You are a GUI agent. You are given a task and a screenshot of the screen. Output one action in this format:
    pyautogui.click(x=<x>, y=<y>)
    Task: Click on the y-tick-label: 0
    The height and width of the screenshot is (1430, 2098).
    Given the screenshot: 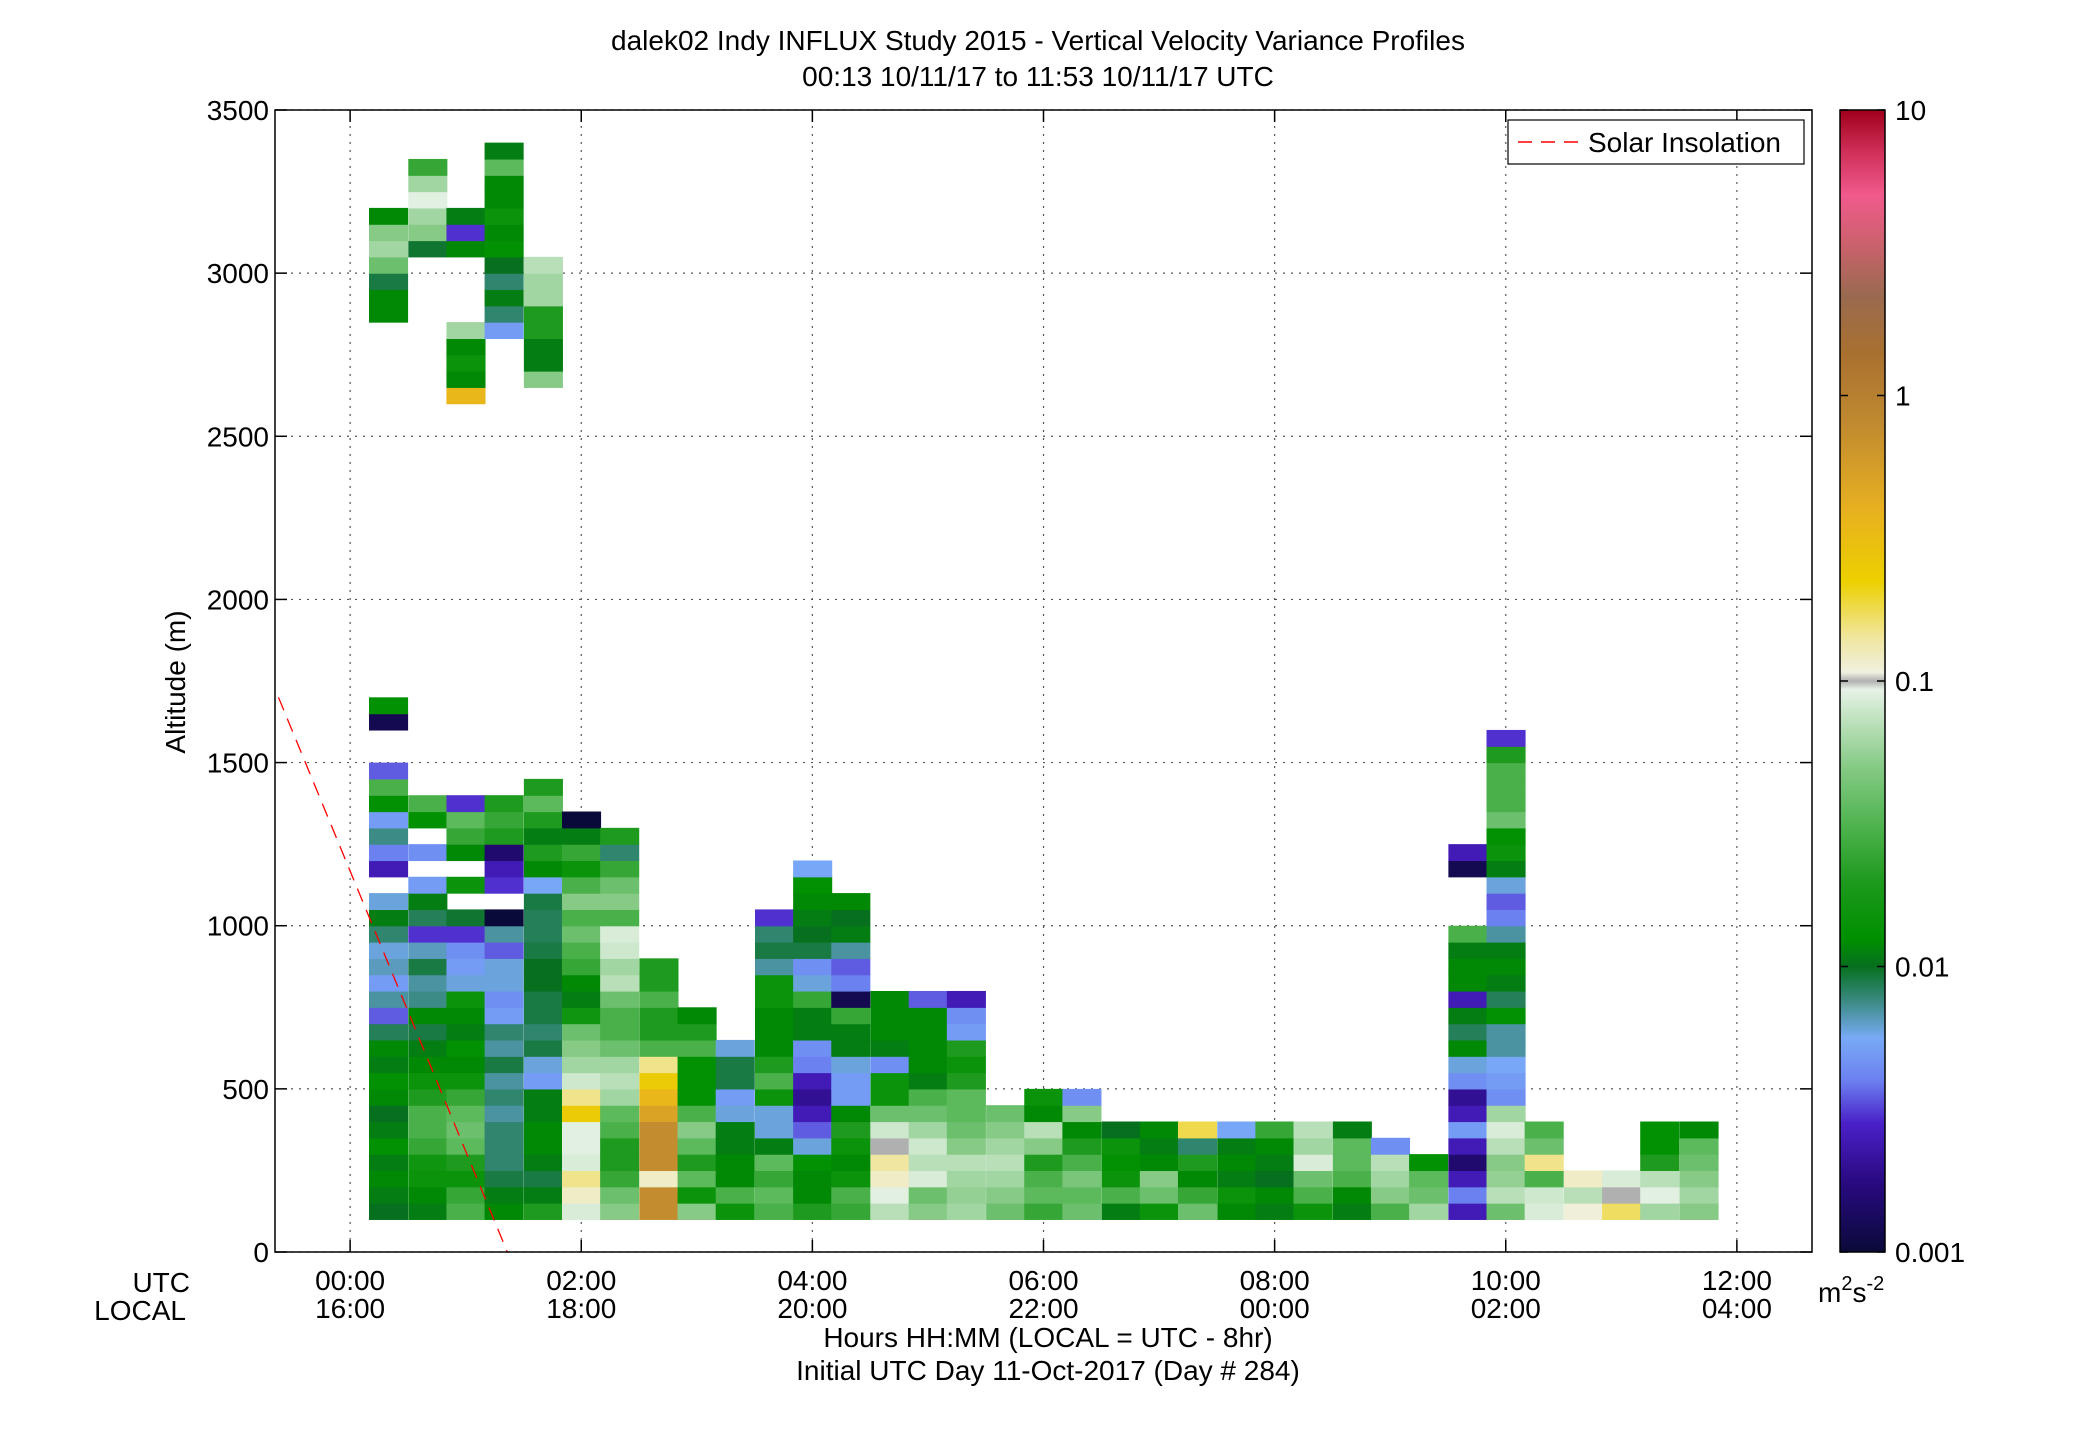 What is the action you would take?
    pyautogui.click(x=261, y=1252)
    